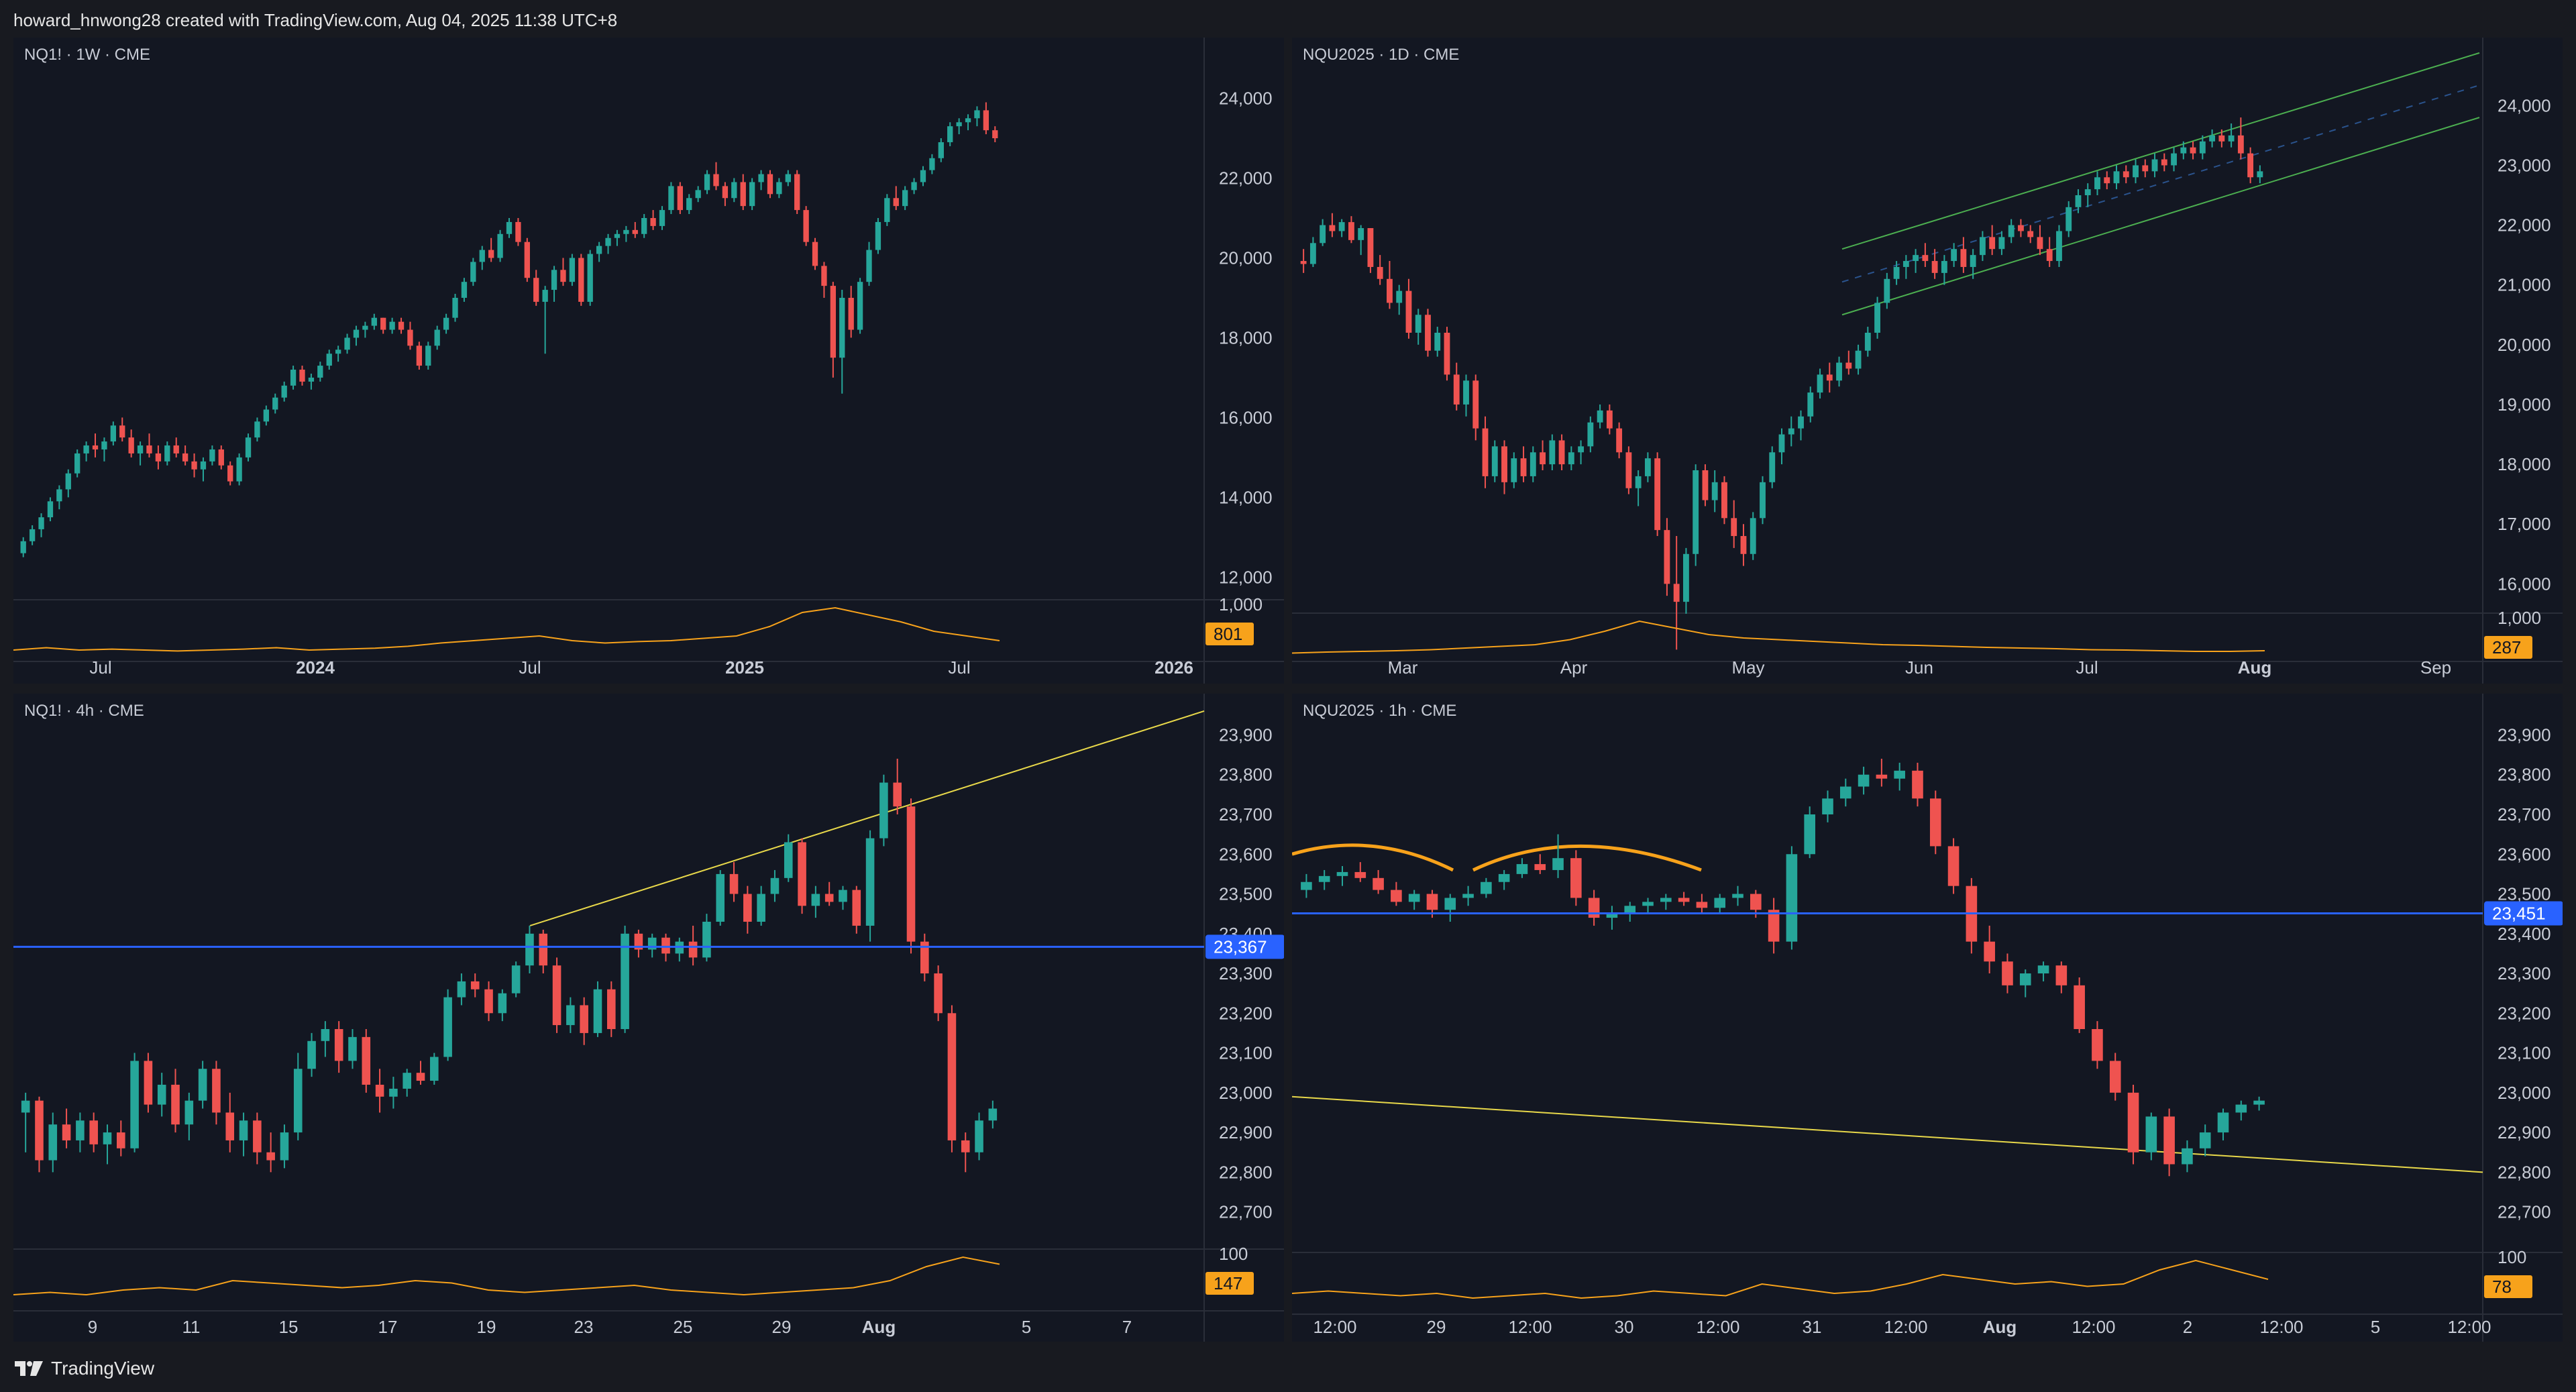 This screenshot has height=1392, width=2576. What do you see at coordinates (2524, 285) in the screenshot?
I see `y-tick-label: 21,000` at bounding box center [2524, 285].